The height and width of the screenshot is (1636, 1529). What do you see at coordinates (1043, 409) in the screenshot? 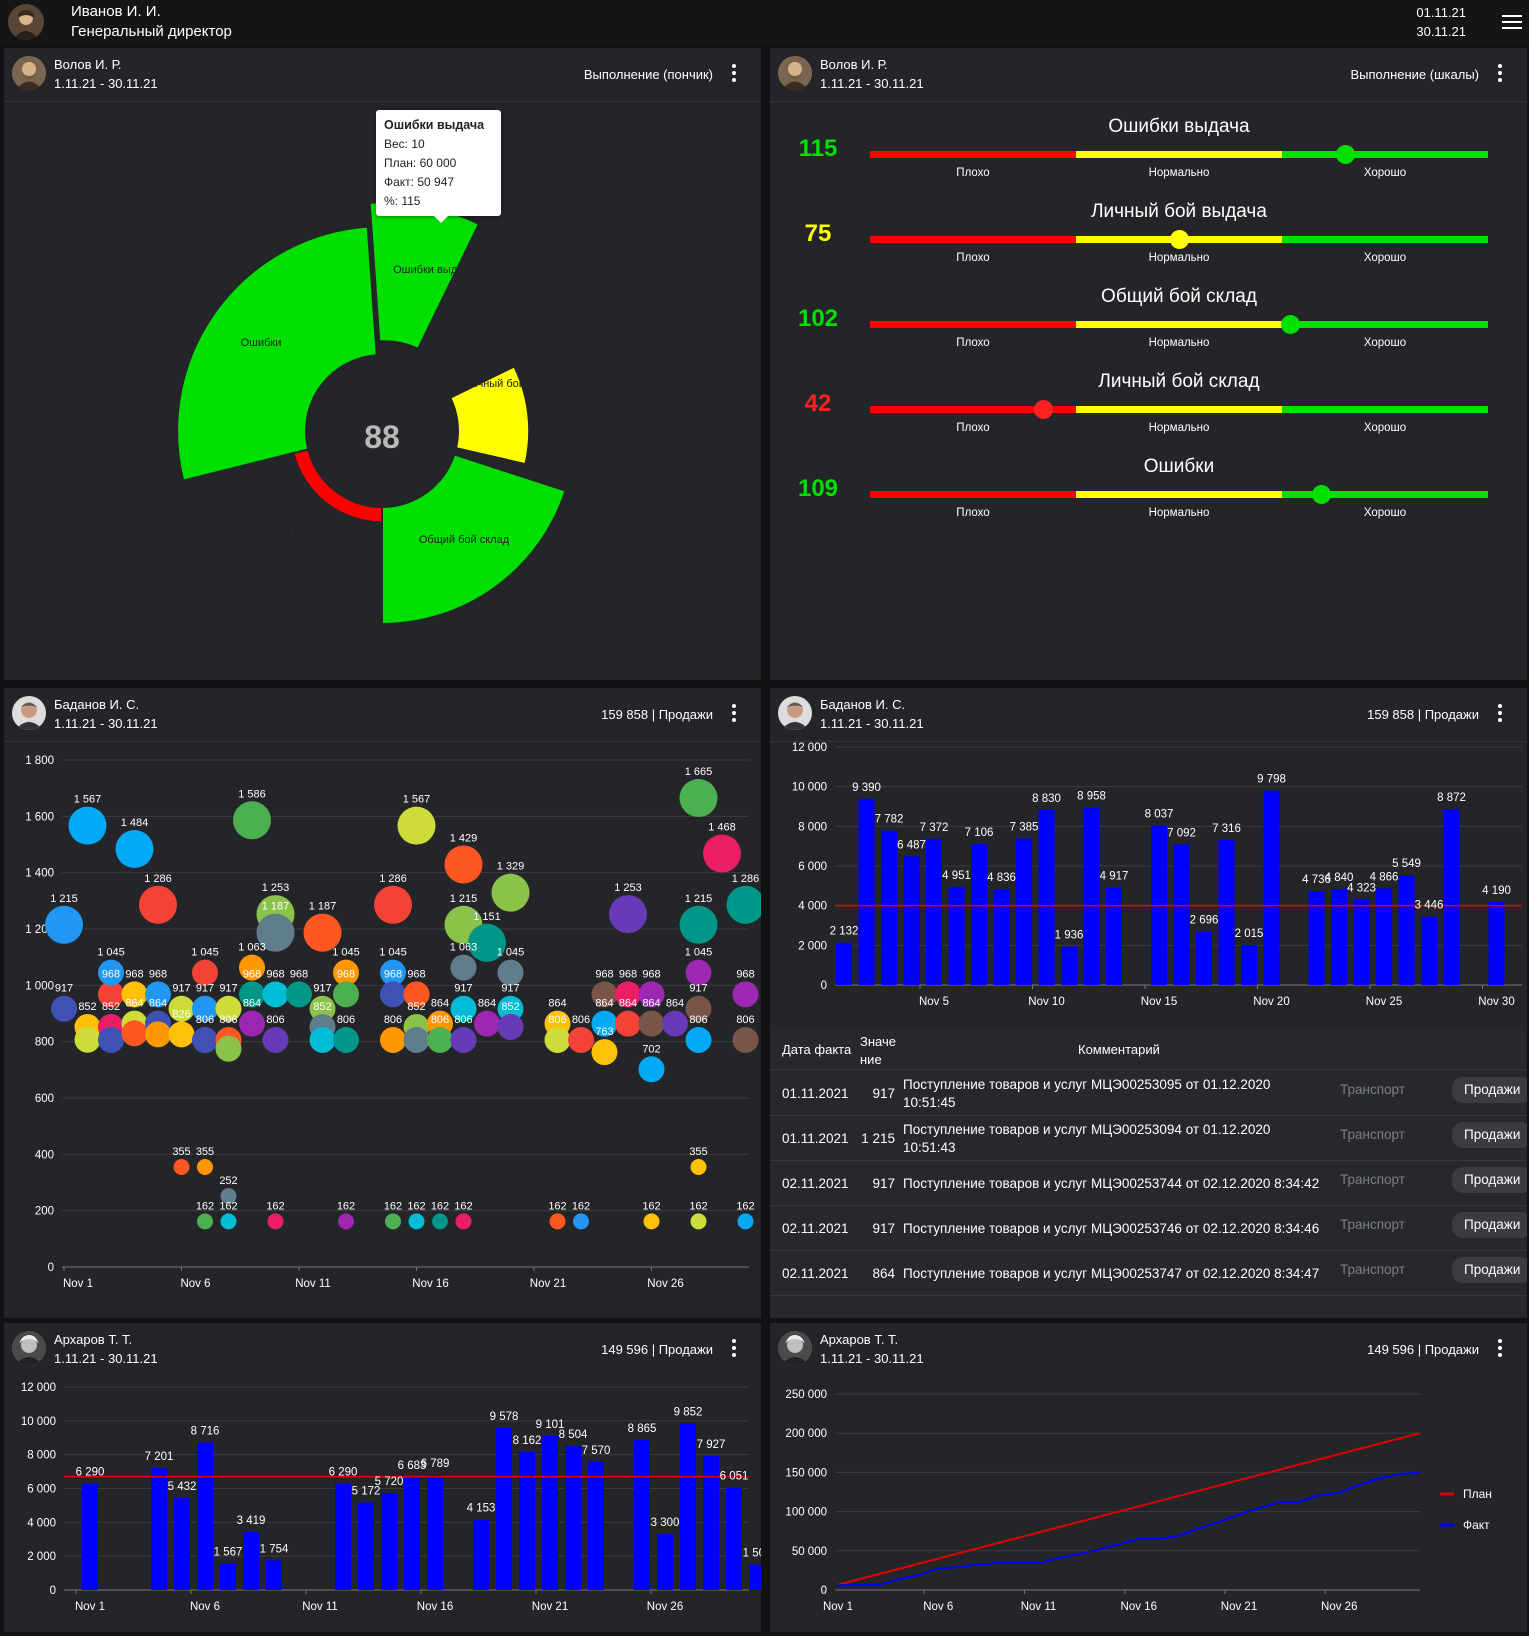
I see `gauge-marker` at bounding box center [1043, 409].